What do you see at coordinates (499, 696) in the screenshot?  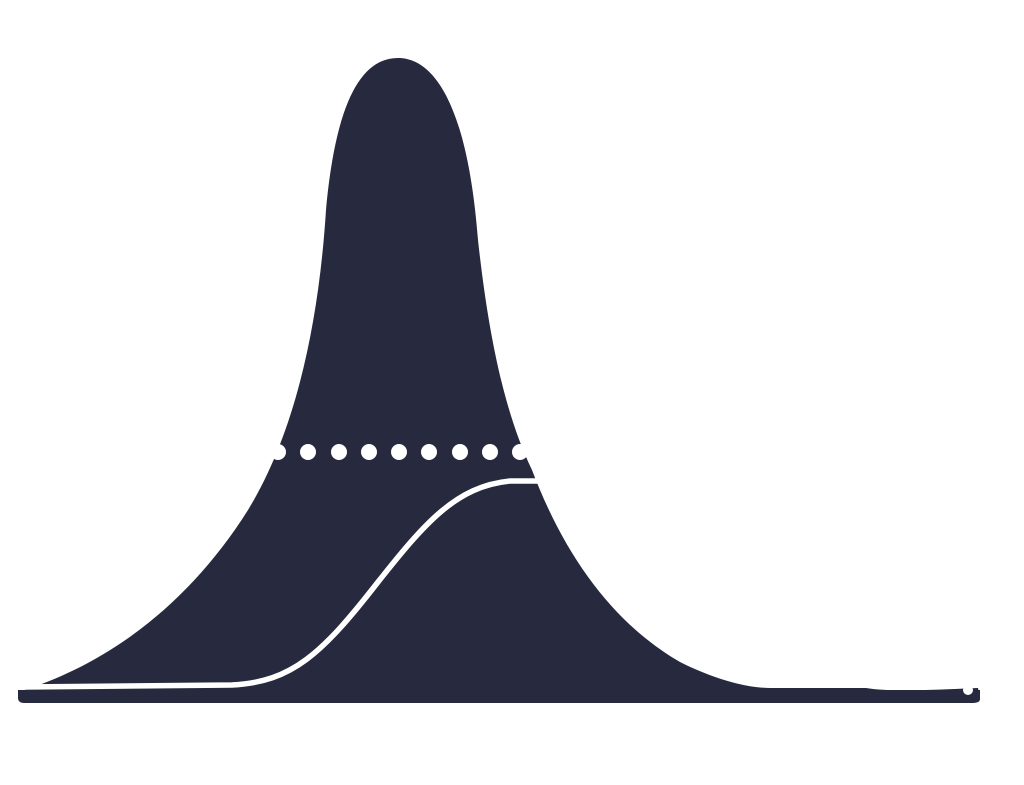 I see `baseline-bar` at bounding box center [499, 696].